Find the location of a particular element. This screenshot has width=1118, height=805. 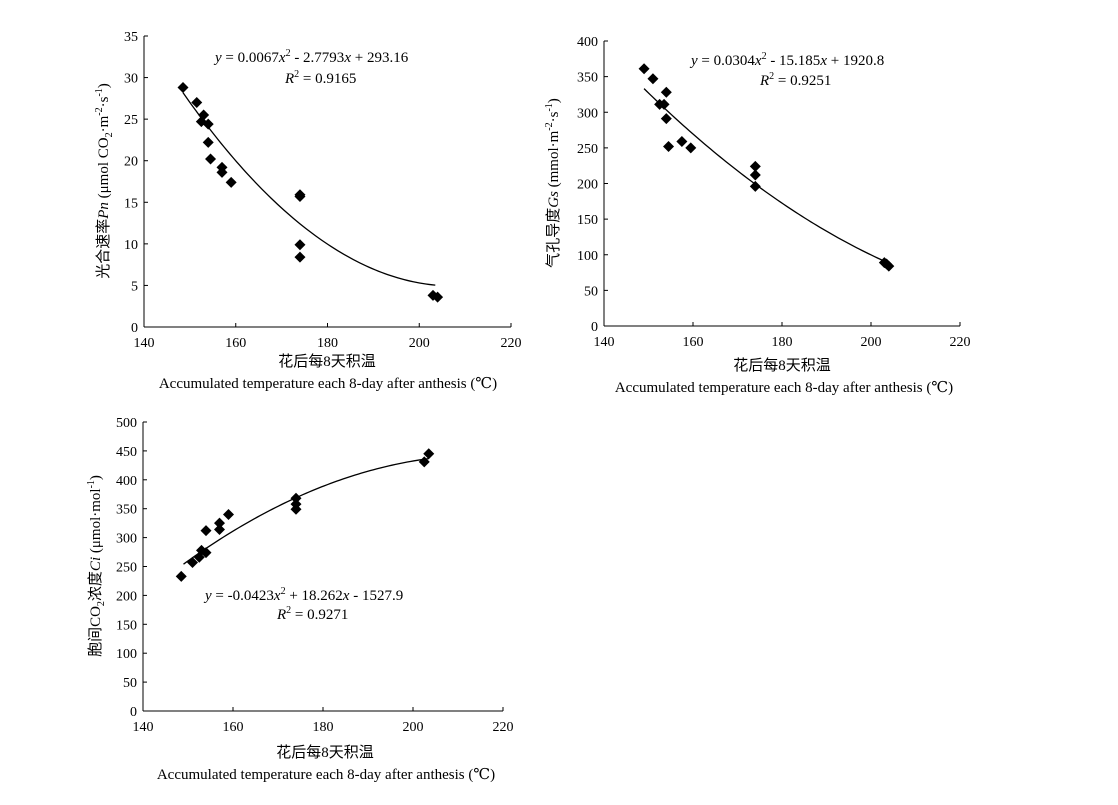

y-axis-label: 光合速率Pn (μmol CO2·m-2·s-1) is located at coordinates (104, 181).